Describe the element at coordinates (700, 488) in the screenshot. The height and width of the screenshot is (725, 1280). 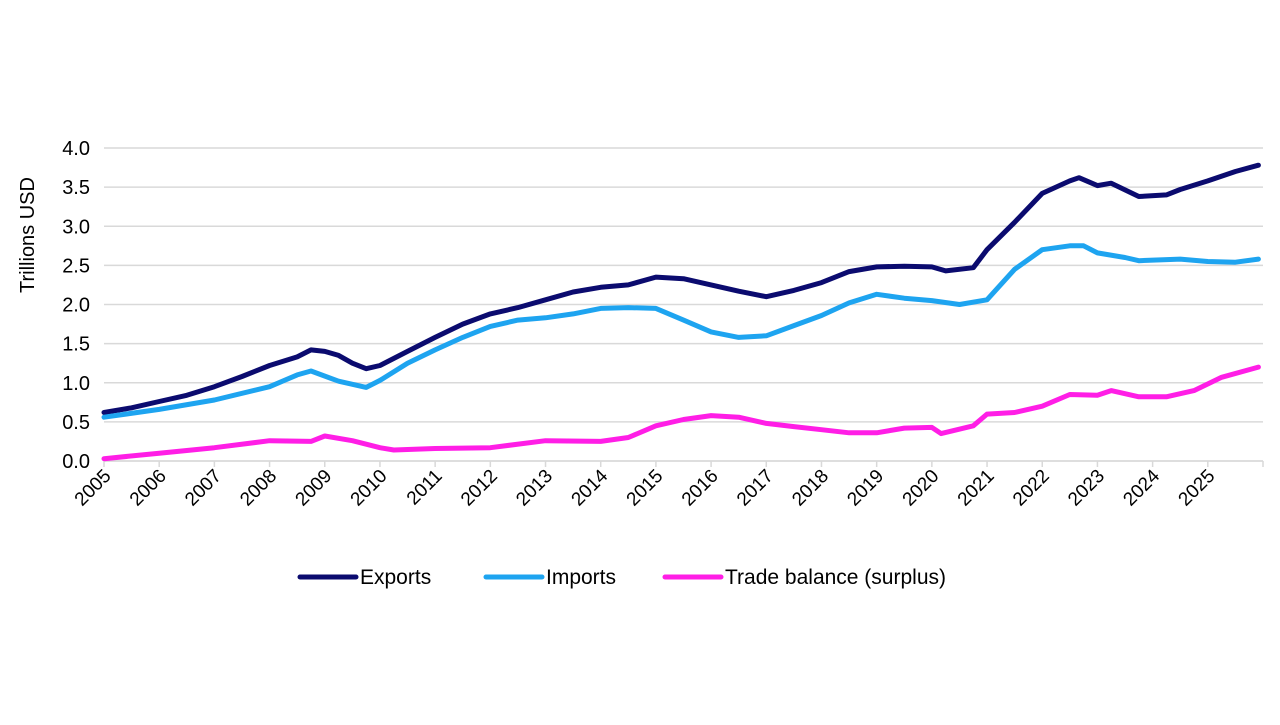
I see `x-tick-label: 2016` at that location.